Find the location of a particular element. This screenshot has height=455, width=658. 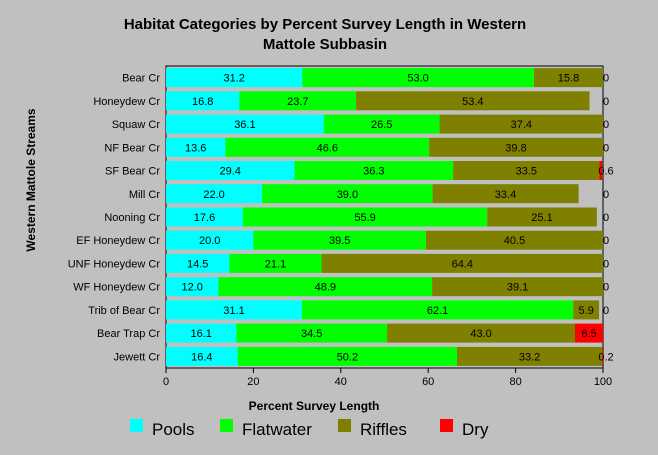

bar-data-label: 39.0 is located at coordinates (347, 195).